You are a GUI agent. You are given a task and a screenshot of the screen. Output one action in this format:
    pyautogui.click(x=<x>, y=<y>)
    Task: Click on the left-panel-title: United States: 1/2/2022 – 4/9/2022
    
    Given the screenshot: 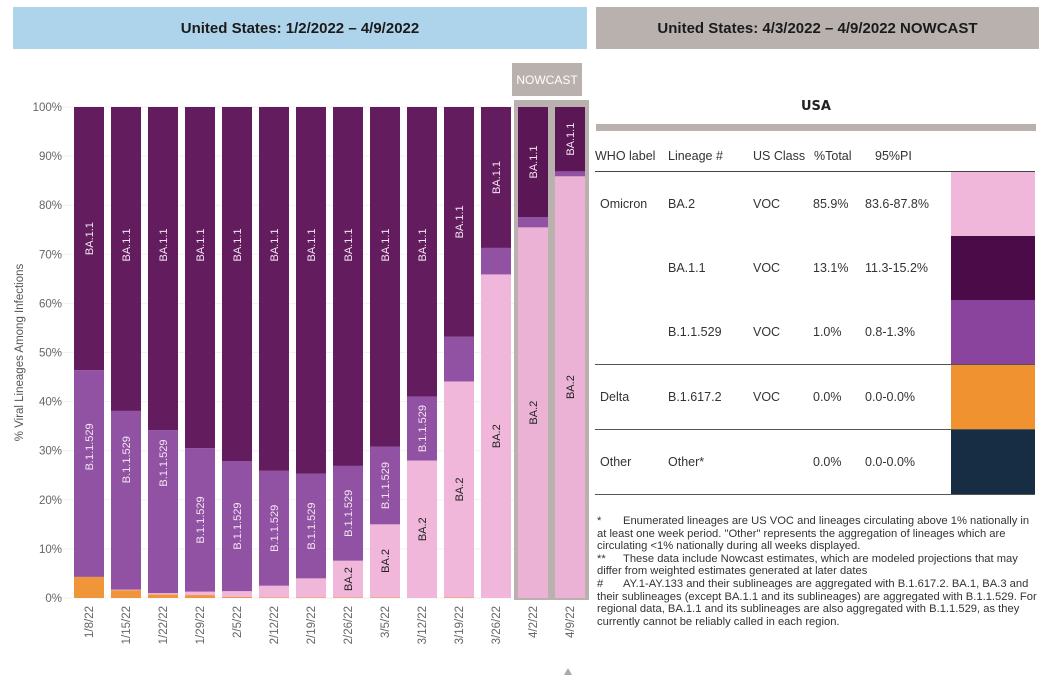 What is the action you would take?
    pyautogui.click(x=300, y=28)
    